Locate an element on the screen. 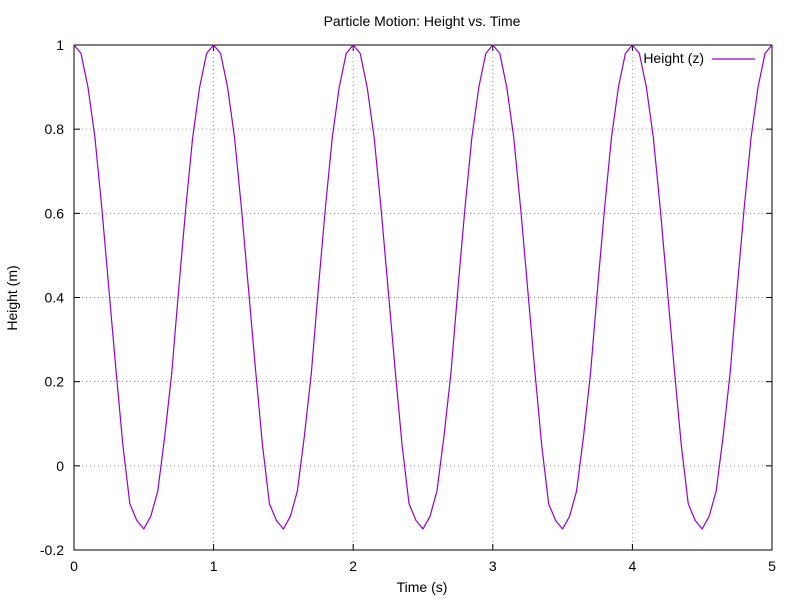  y-tick-label: 1 is located at coordinates (60, 45).